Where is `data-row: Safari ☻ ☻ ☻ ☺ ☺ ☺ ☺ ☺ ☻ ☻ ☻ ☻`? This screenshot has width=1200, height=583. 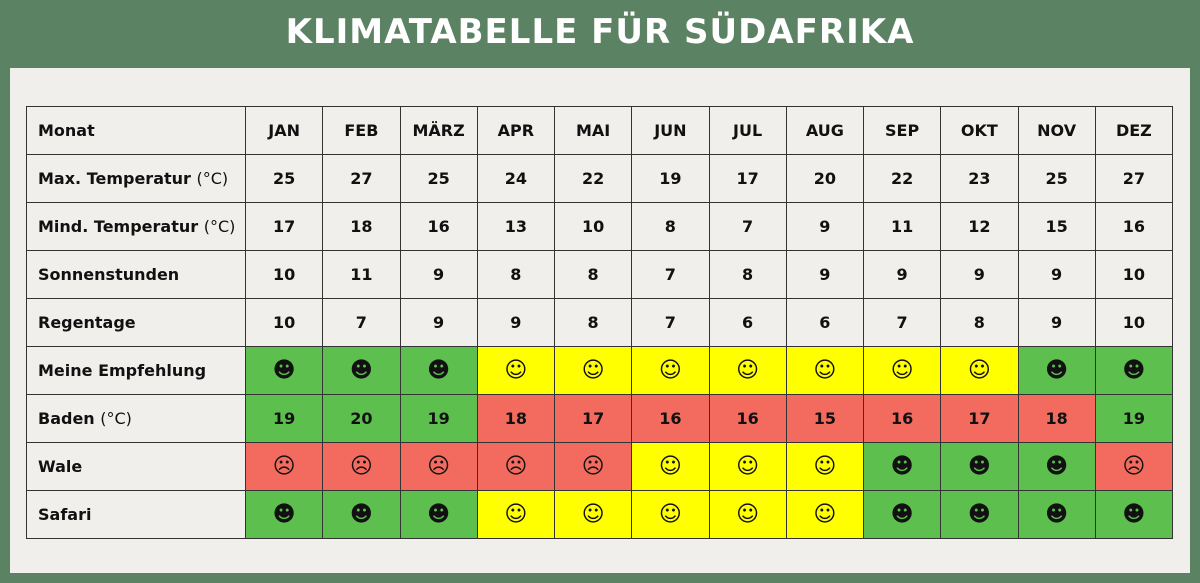 data-row: Safari ☻ ☻ ☻ ☺ ☺ ☺ ☺ ☺ ☻ ☻ ☻ ☻ is located at coordinates (600, 514).